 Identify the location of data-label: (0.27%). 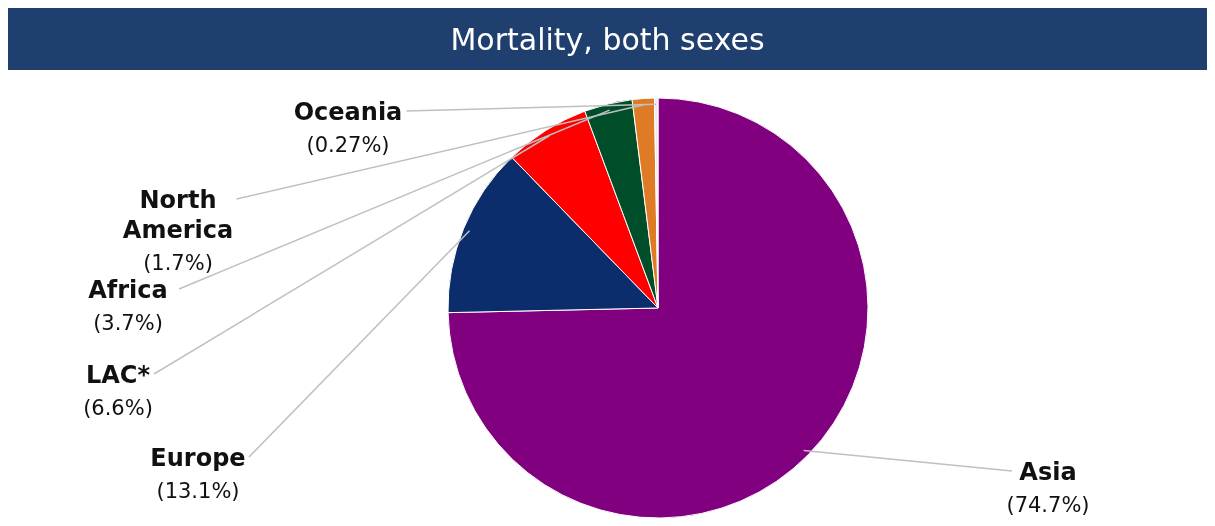
(348, 145).